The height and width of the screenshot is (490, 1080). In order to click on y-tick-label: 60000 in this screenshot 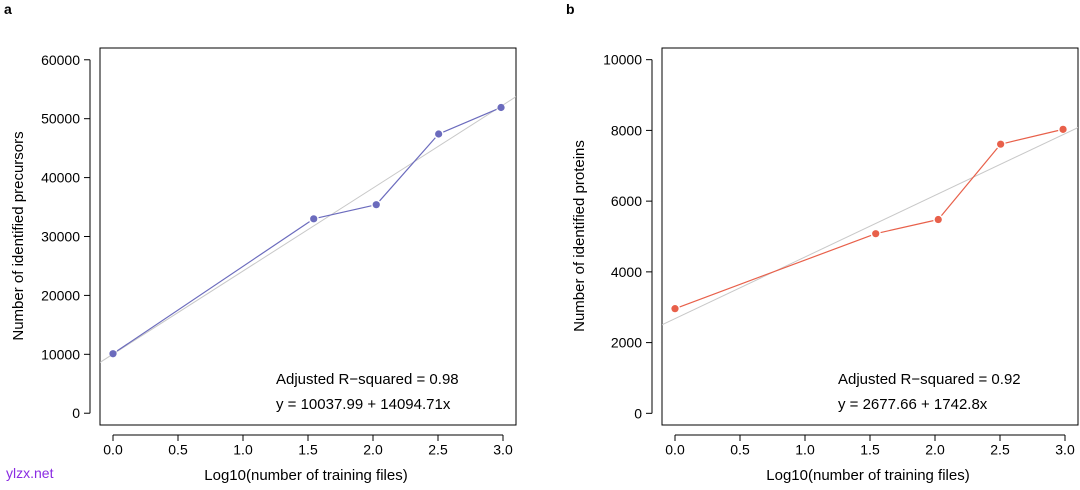, I will do `click(60, 60)`.